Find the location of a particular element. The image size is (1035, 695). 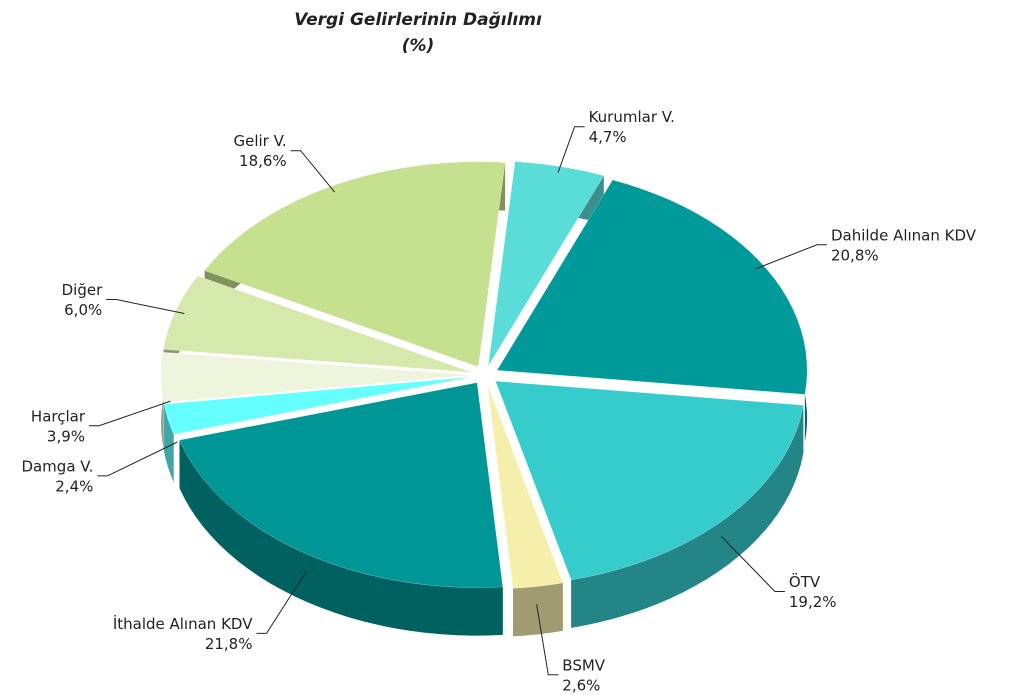

slice-label: İthalde Alınan KDV is located at coordinates (183, 623).